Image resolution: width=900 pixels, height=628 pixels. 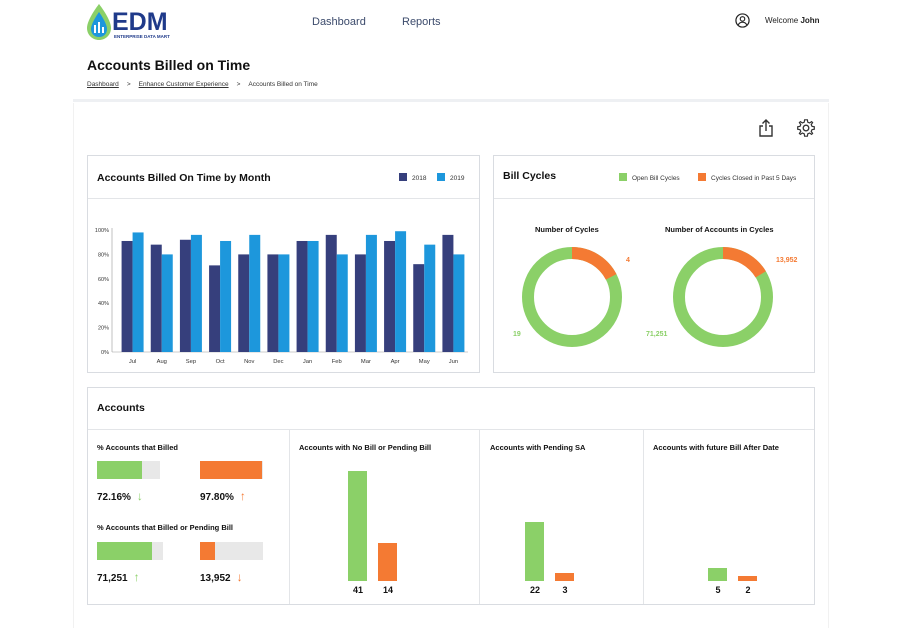 What do you see at coordinates (127, 296) in the screenshot?
I see `bar-2018-jul` at bounding box center [127, 296].